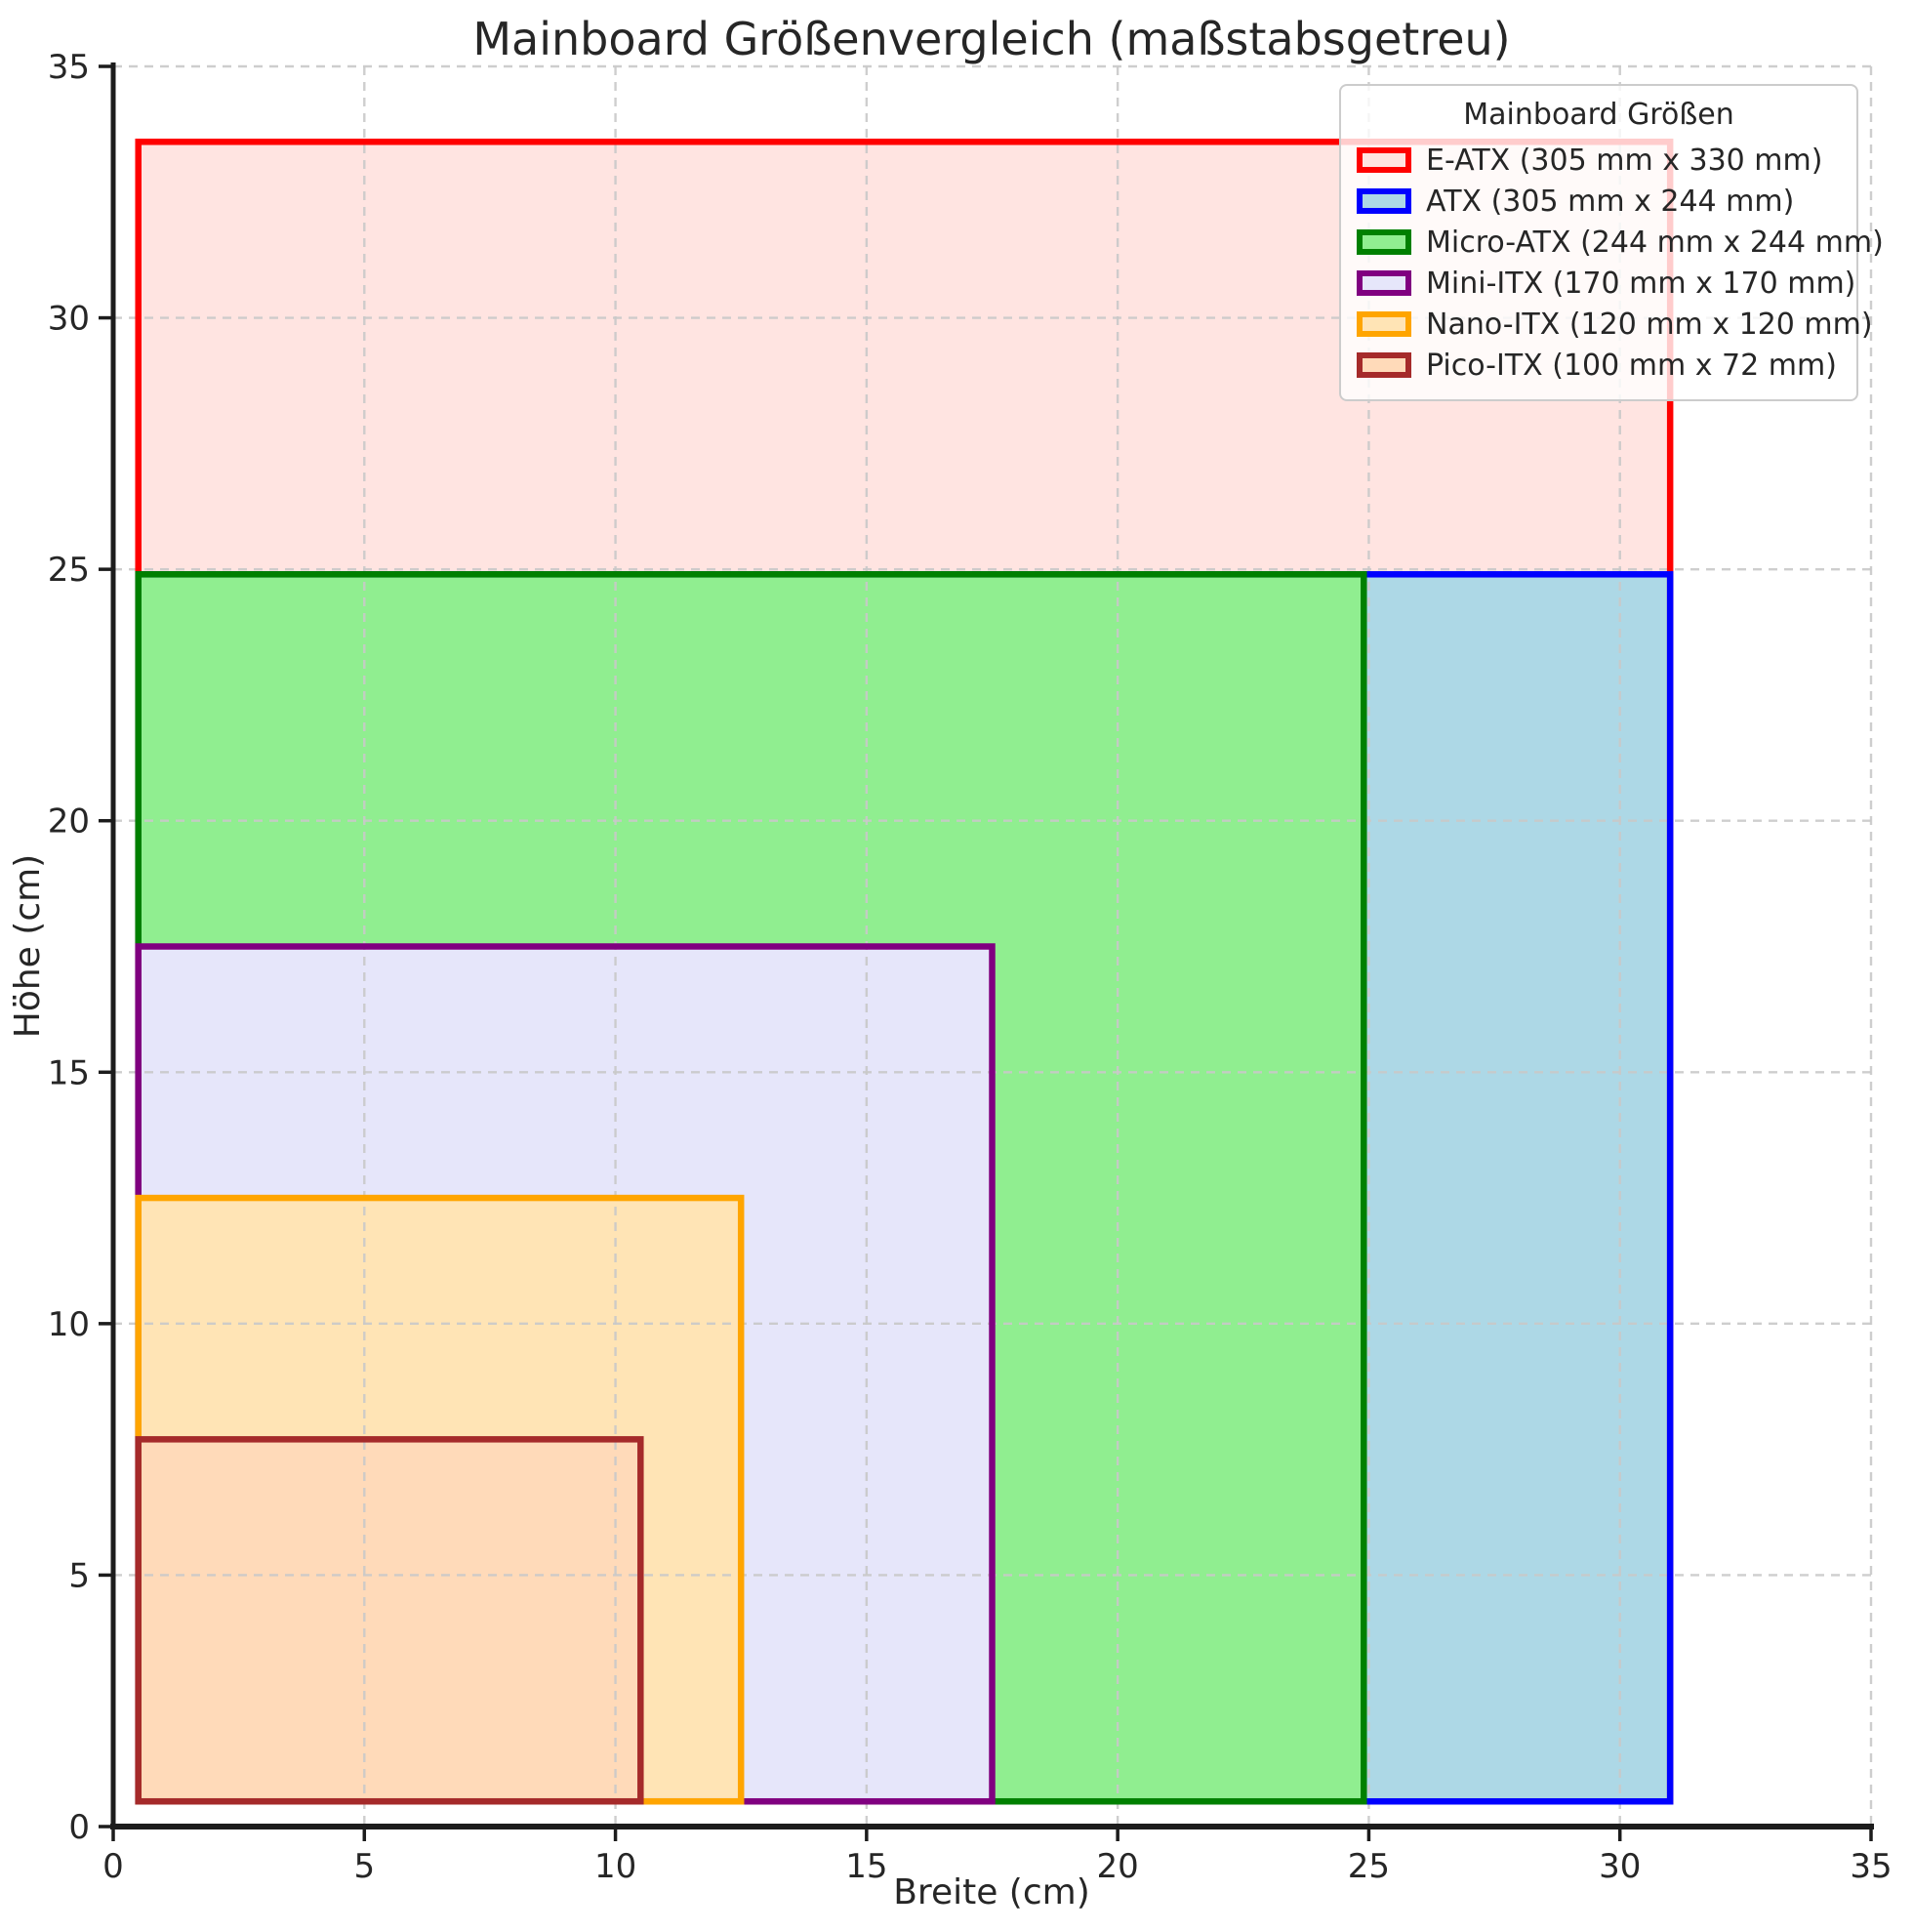 This screenshot has height=1932, width=1913. Describe the element at coordinates (1641, 283) in the screenshot. I see `legend-label-mini-itx: Mini-ITX (170 mm x 170 mm)` at that location.